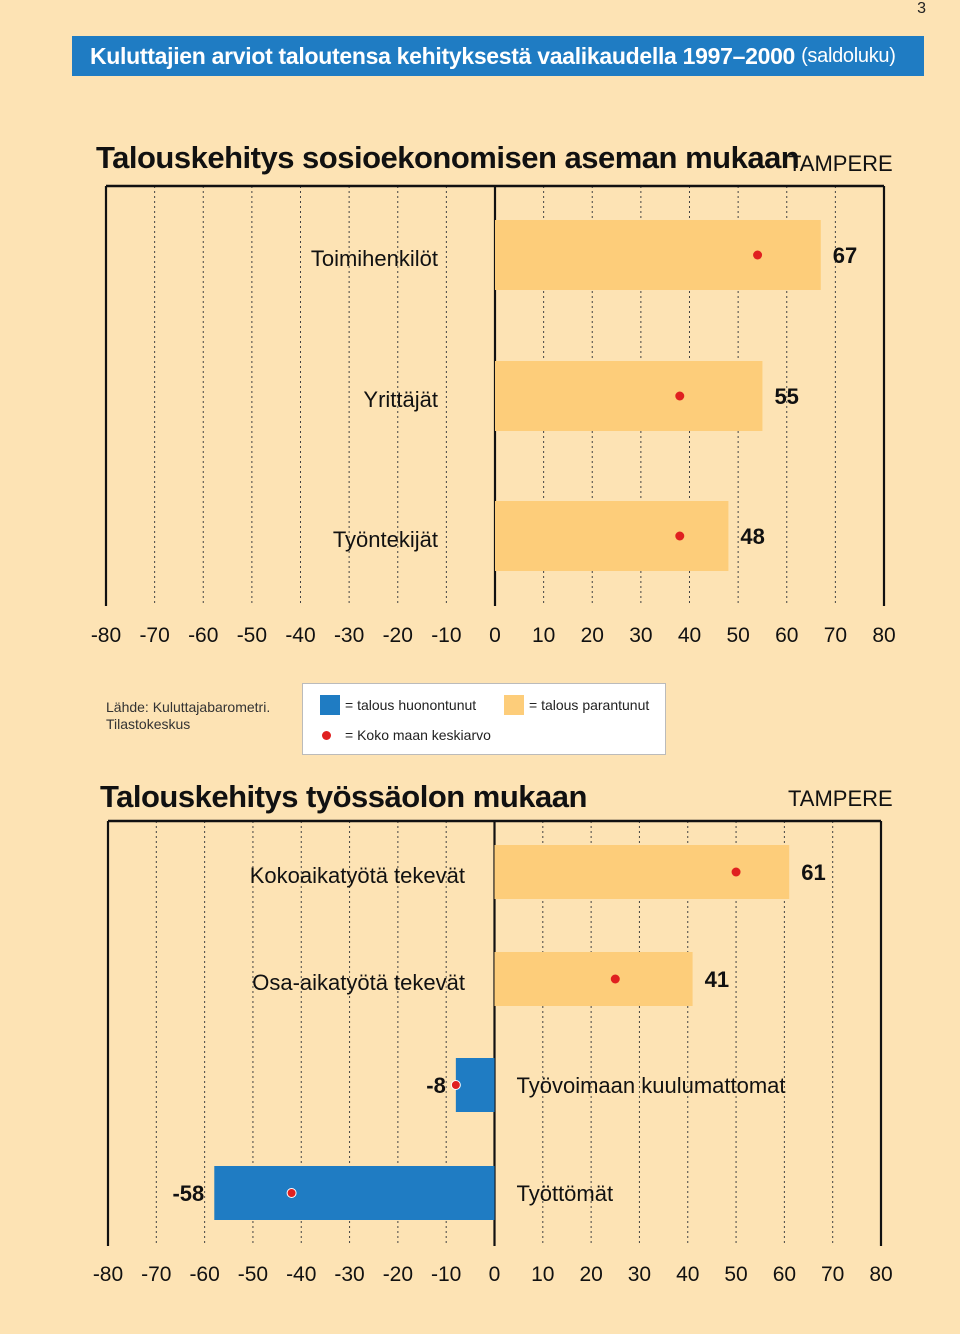 The width and height of the screenshot is (960, 1334). What do you see at coordinates (786, 396) in the screenshot?
I see `chart1-value-label: 55` at bounding box center [786, 396].